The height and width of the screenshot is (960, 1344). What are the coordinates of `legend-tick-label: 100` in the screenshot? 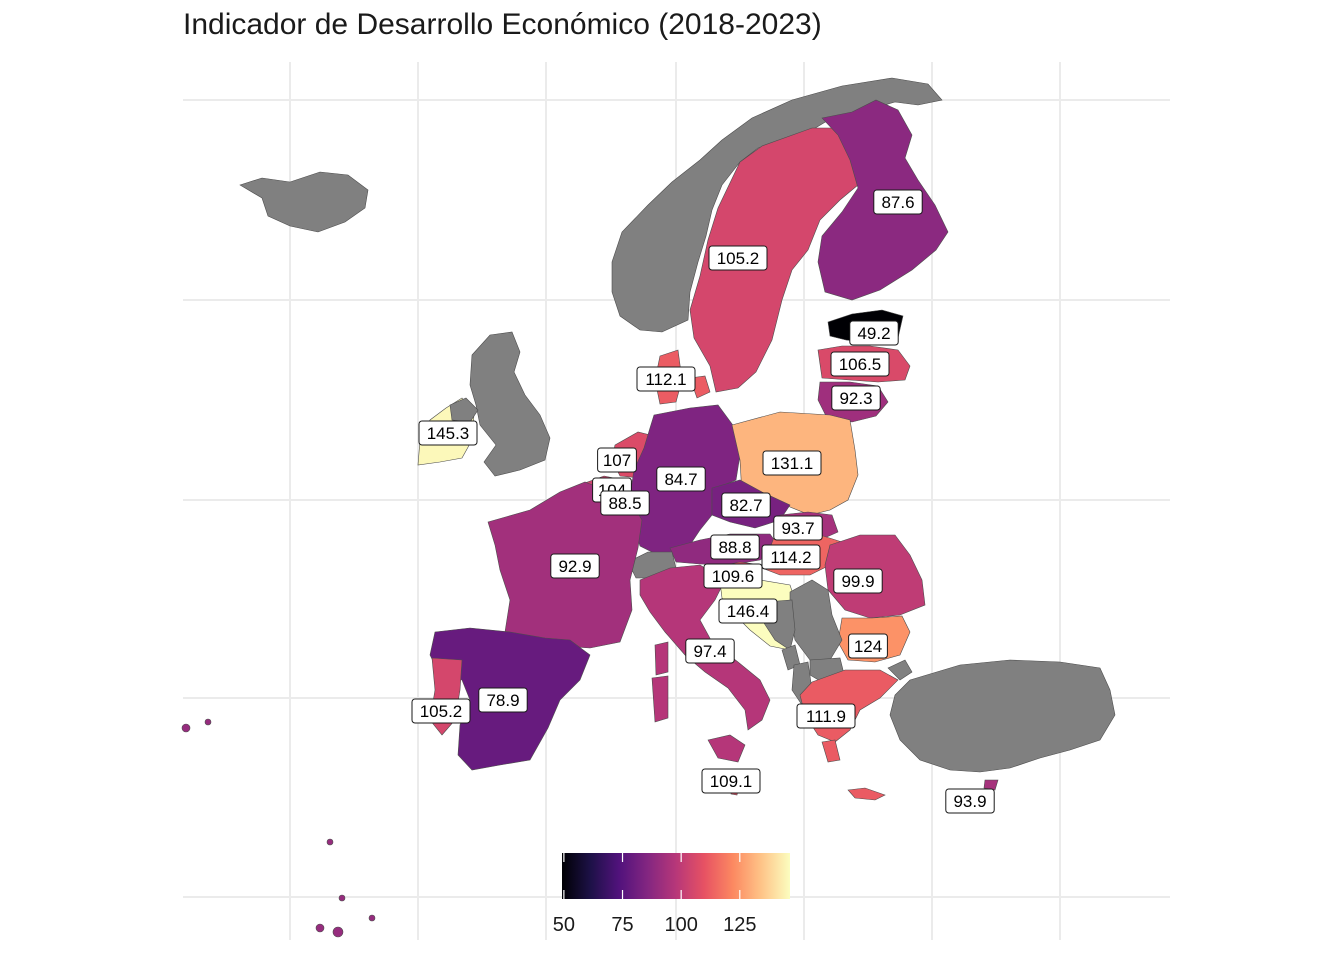 It's located at (680, 925).